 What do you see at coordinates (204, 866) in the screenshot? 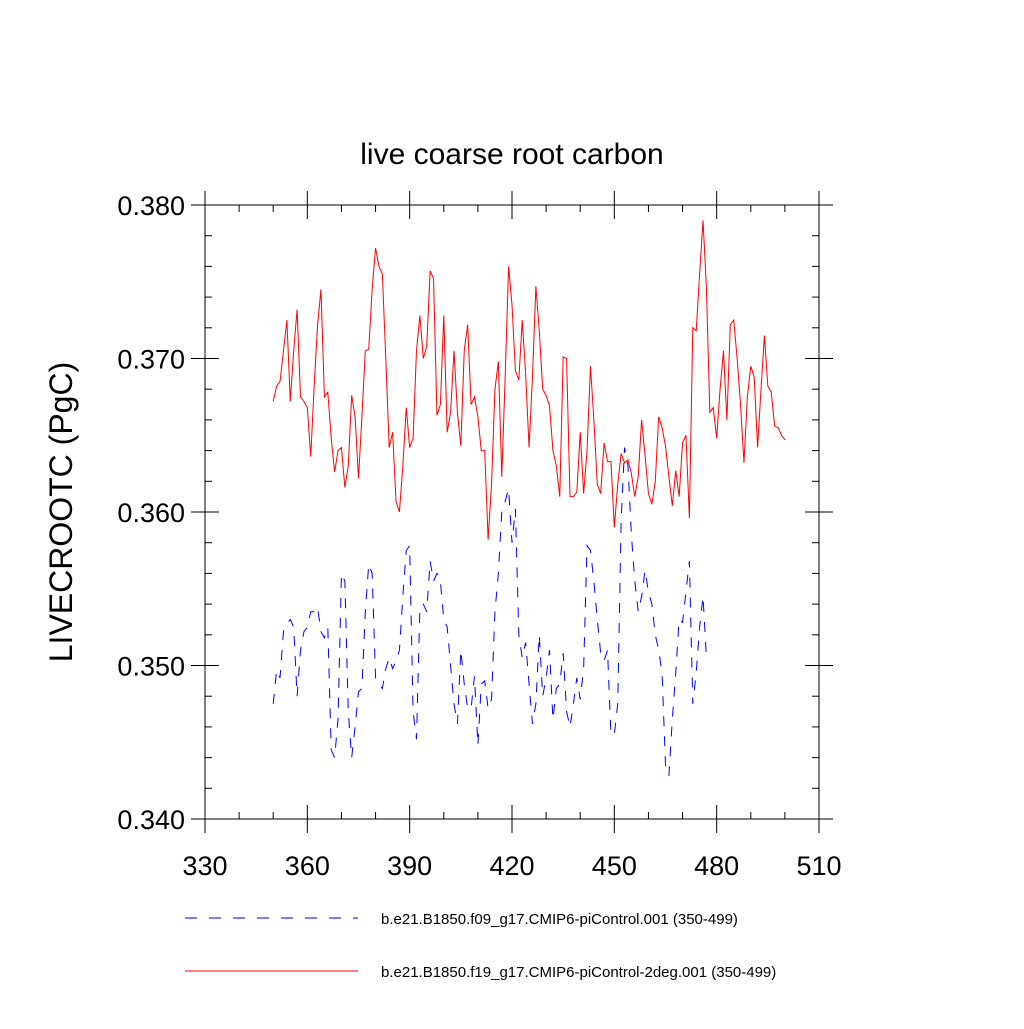
I see `x-tick-label: 330` at bounding box center [204, 866].